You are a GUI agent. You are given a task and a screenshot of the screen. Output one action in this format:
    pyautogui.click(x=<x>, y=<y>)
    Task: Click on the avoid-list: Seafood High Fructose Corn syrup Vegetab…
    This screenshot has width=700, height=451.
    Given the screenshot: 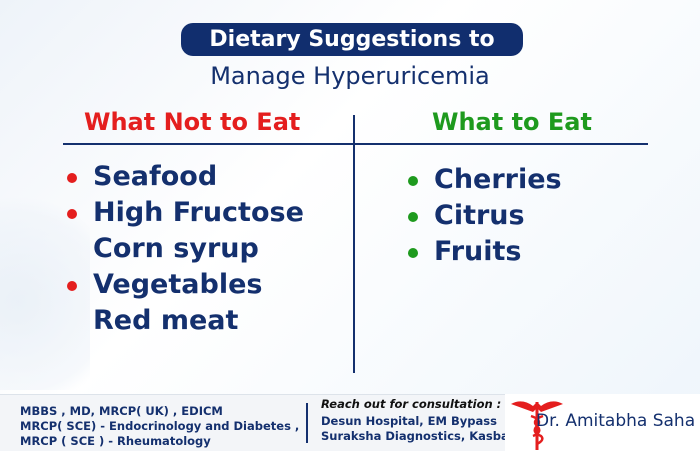 What is the action you would take?
    pyautogui.click(x=185, y=249)
    